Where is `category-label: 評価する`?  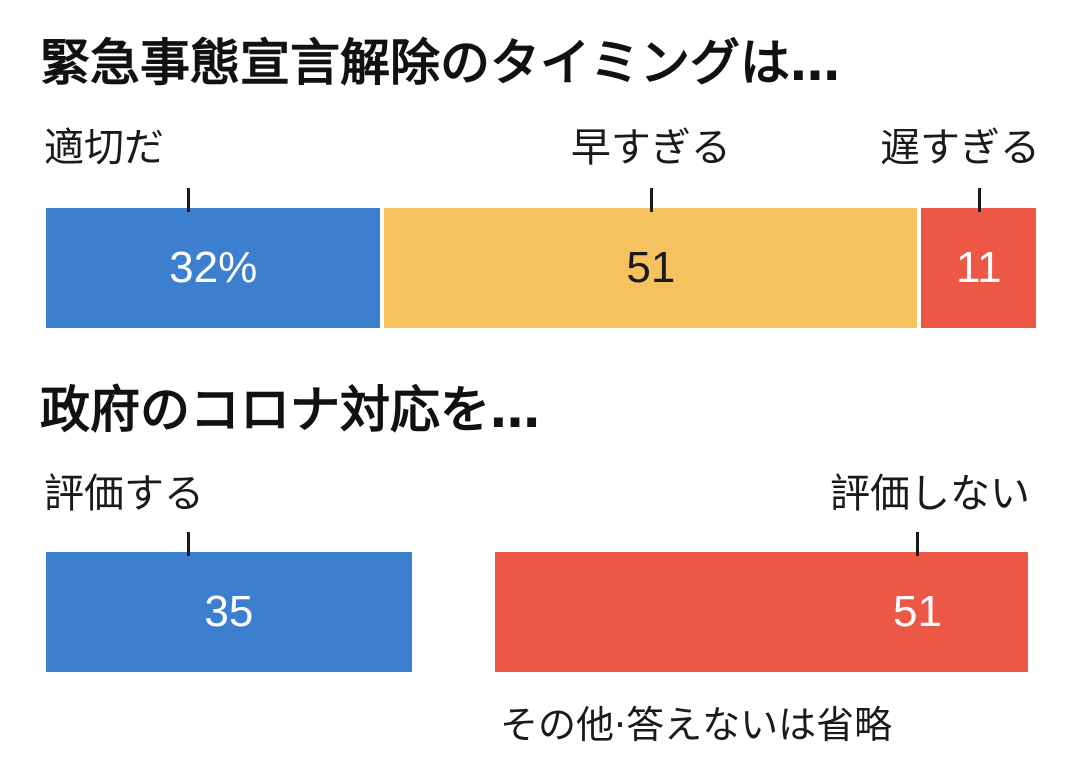 category-label: 評価する is located at coordinates (124, 494).